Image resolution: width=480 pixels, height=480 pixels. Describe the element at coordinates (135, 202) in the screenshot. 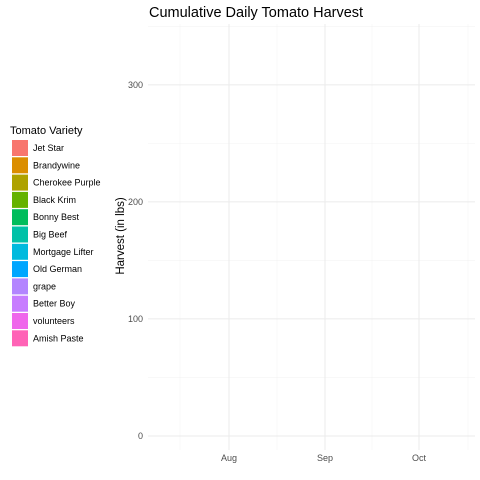

I see `y-tick-label: 200` at that location.